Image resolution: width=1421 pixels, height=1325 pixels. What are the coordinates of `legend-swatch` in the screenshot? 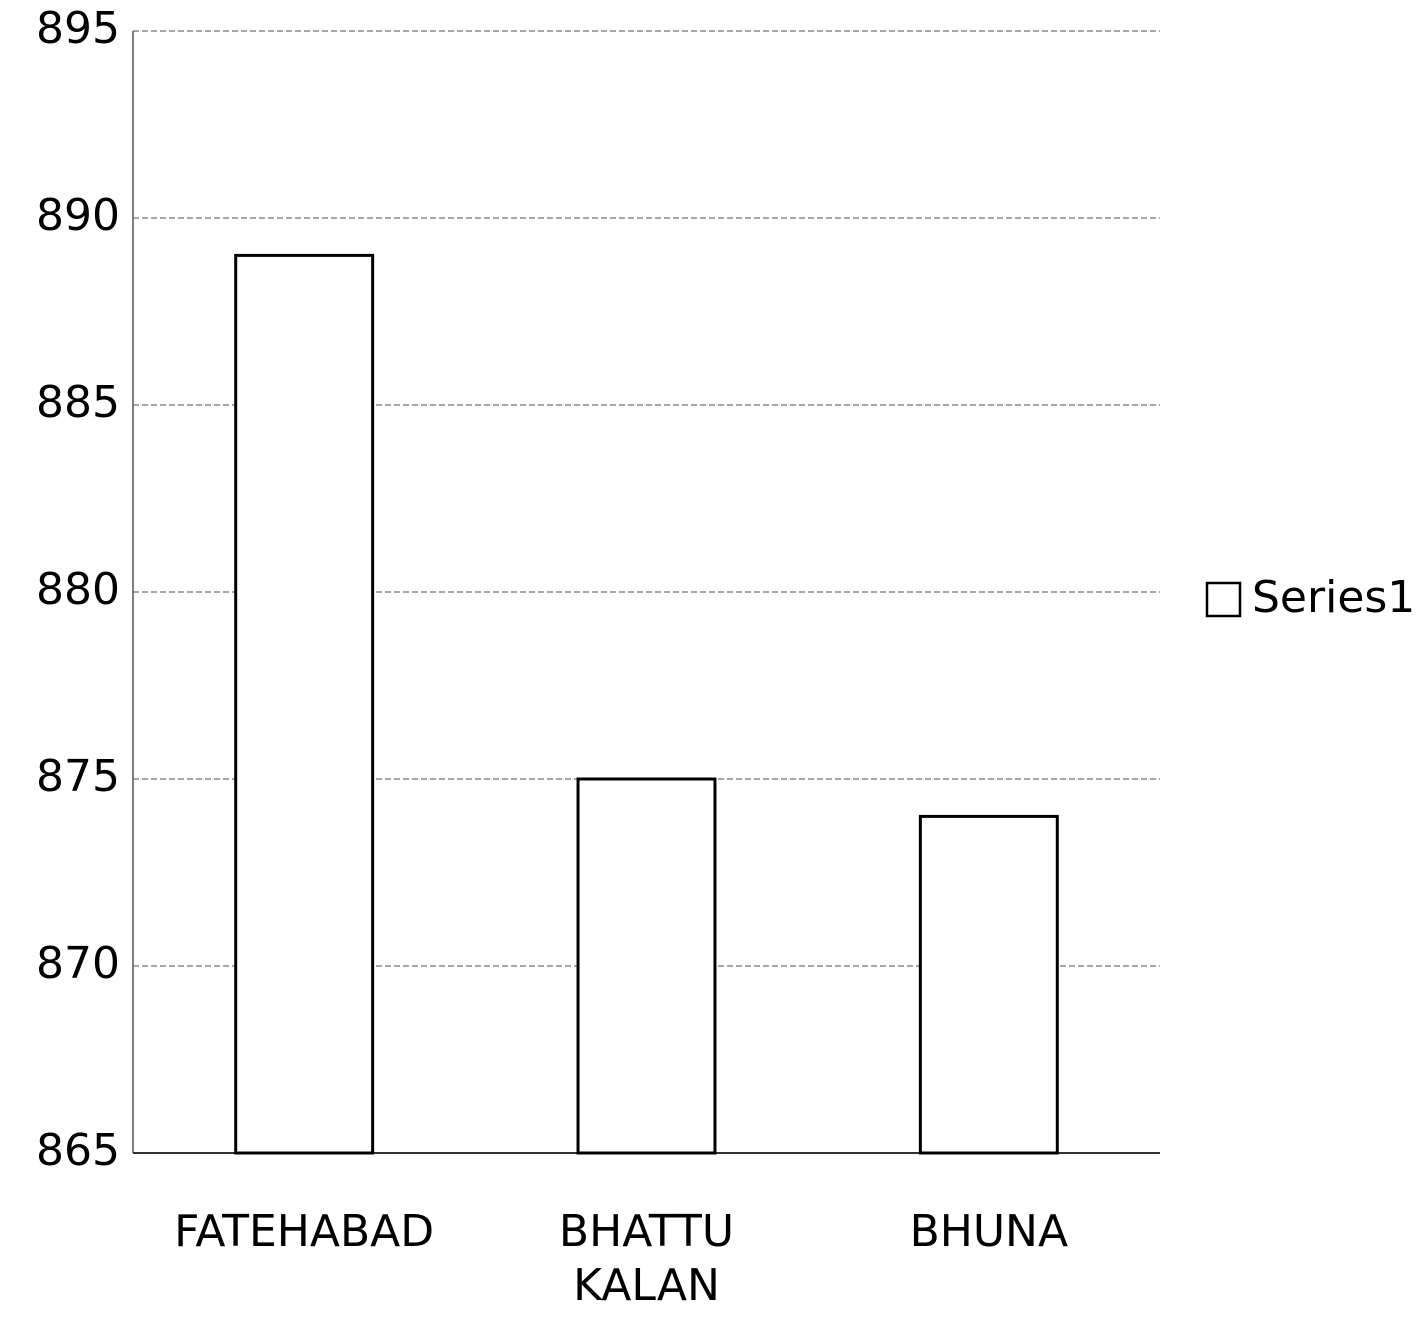 It's located at (1223, 599).